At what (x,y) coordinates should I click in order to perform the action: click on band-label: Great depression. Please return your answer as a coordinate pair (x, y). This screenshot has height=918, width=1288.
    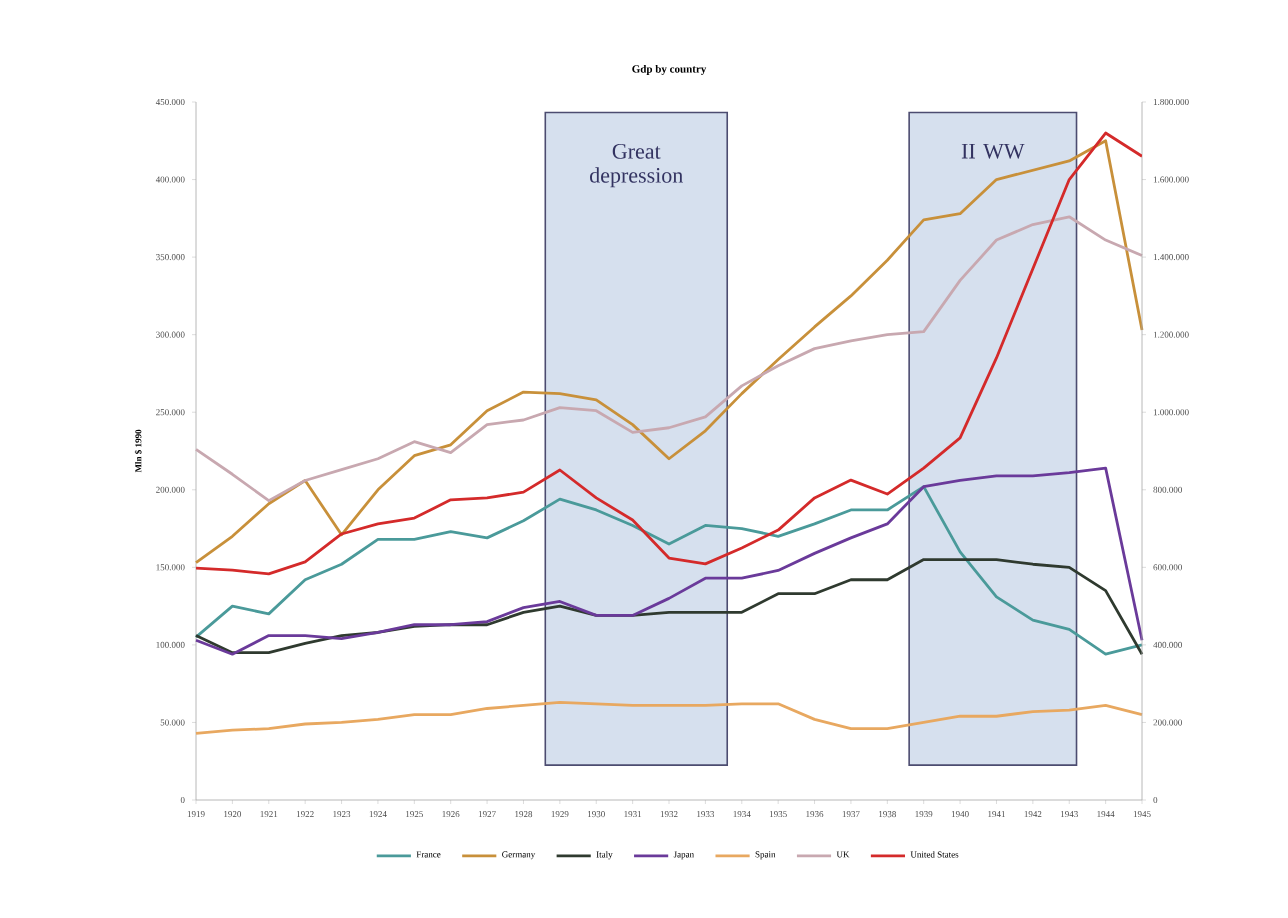
    Looking at the image, I should click on (636, 165).